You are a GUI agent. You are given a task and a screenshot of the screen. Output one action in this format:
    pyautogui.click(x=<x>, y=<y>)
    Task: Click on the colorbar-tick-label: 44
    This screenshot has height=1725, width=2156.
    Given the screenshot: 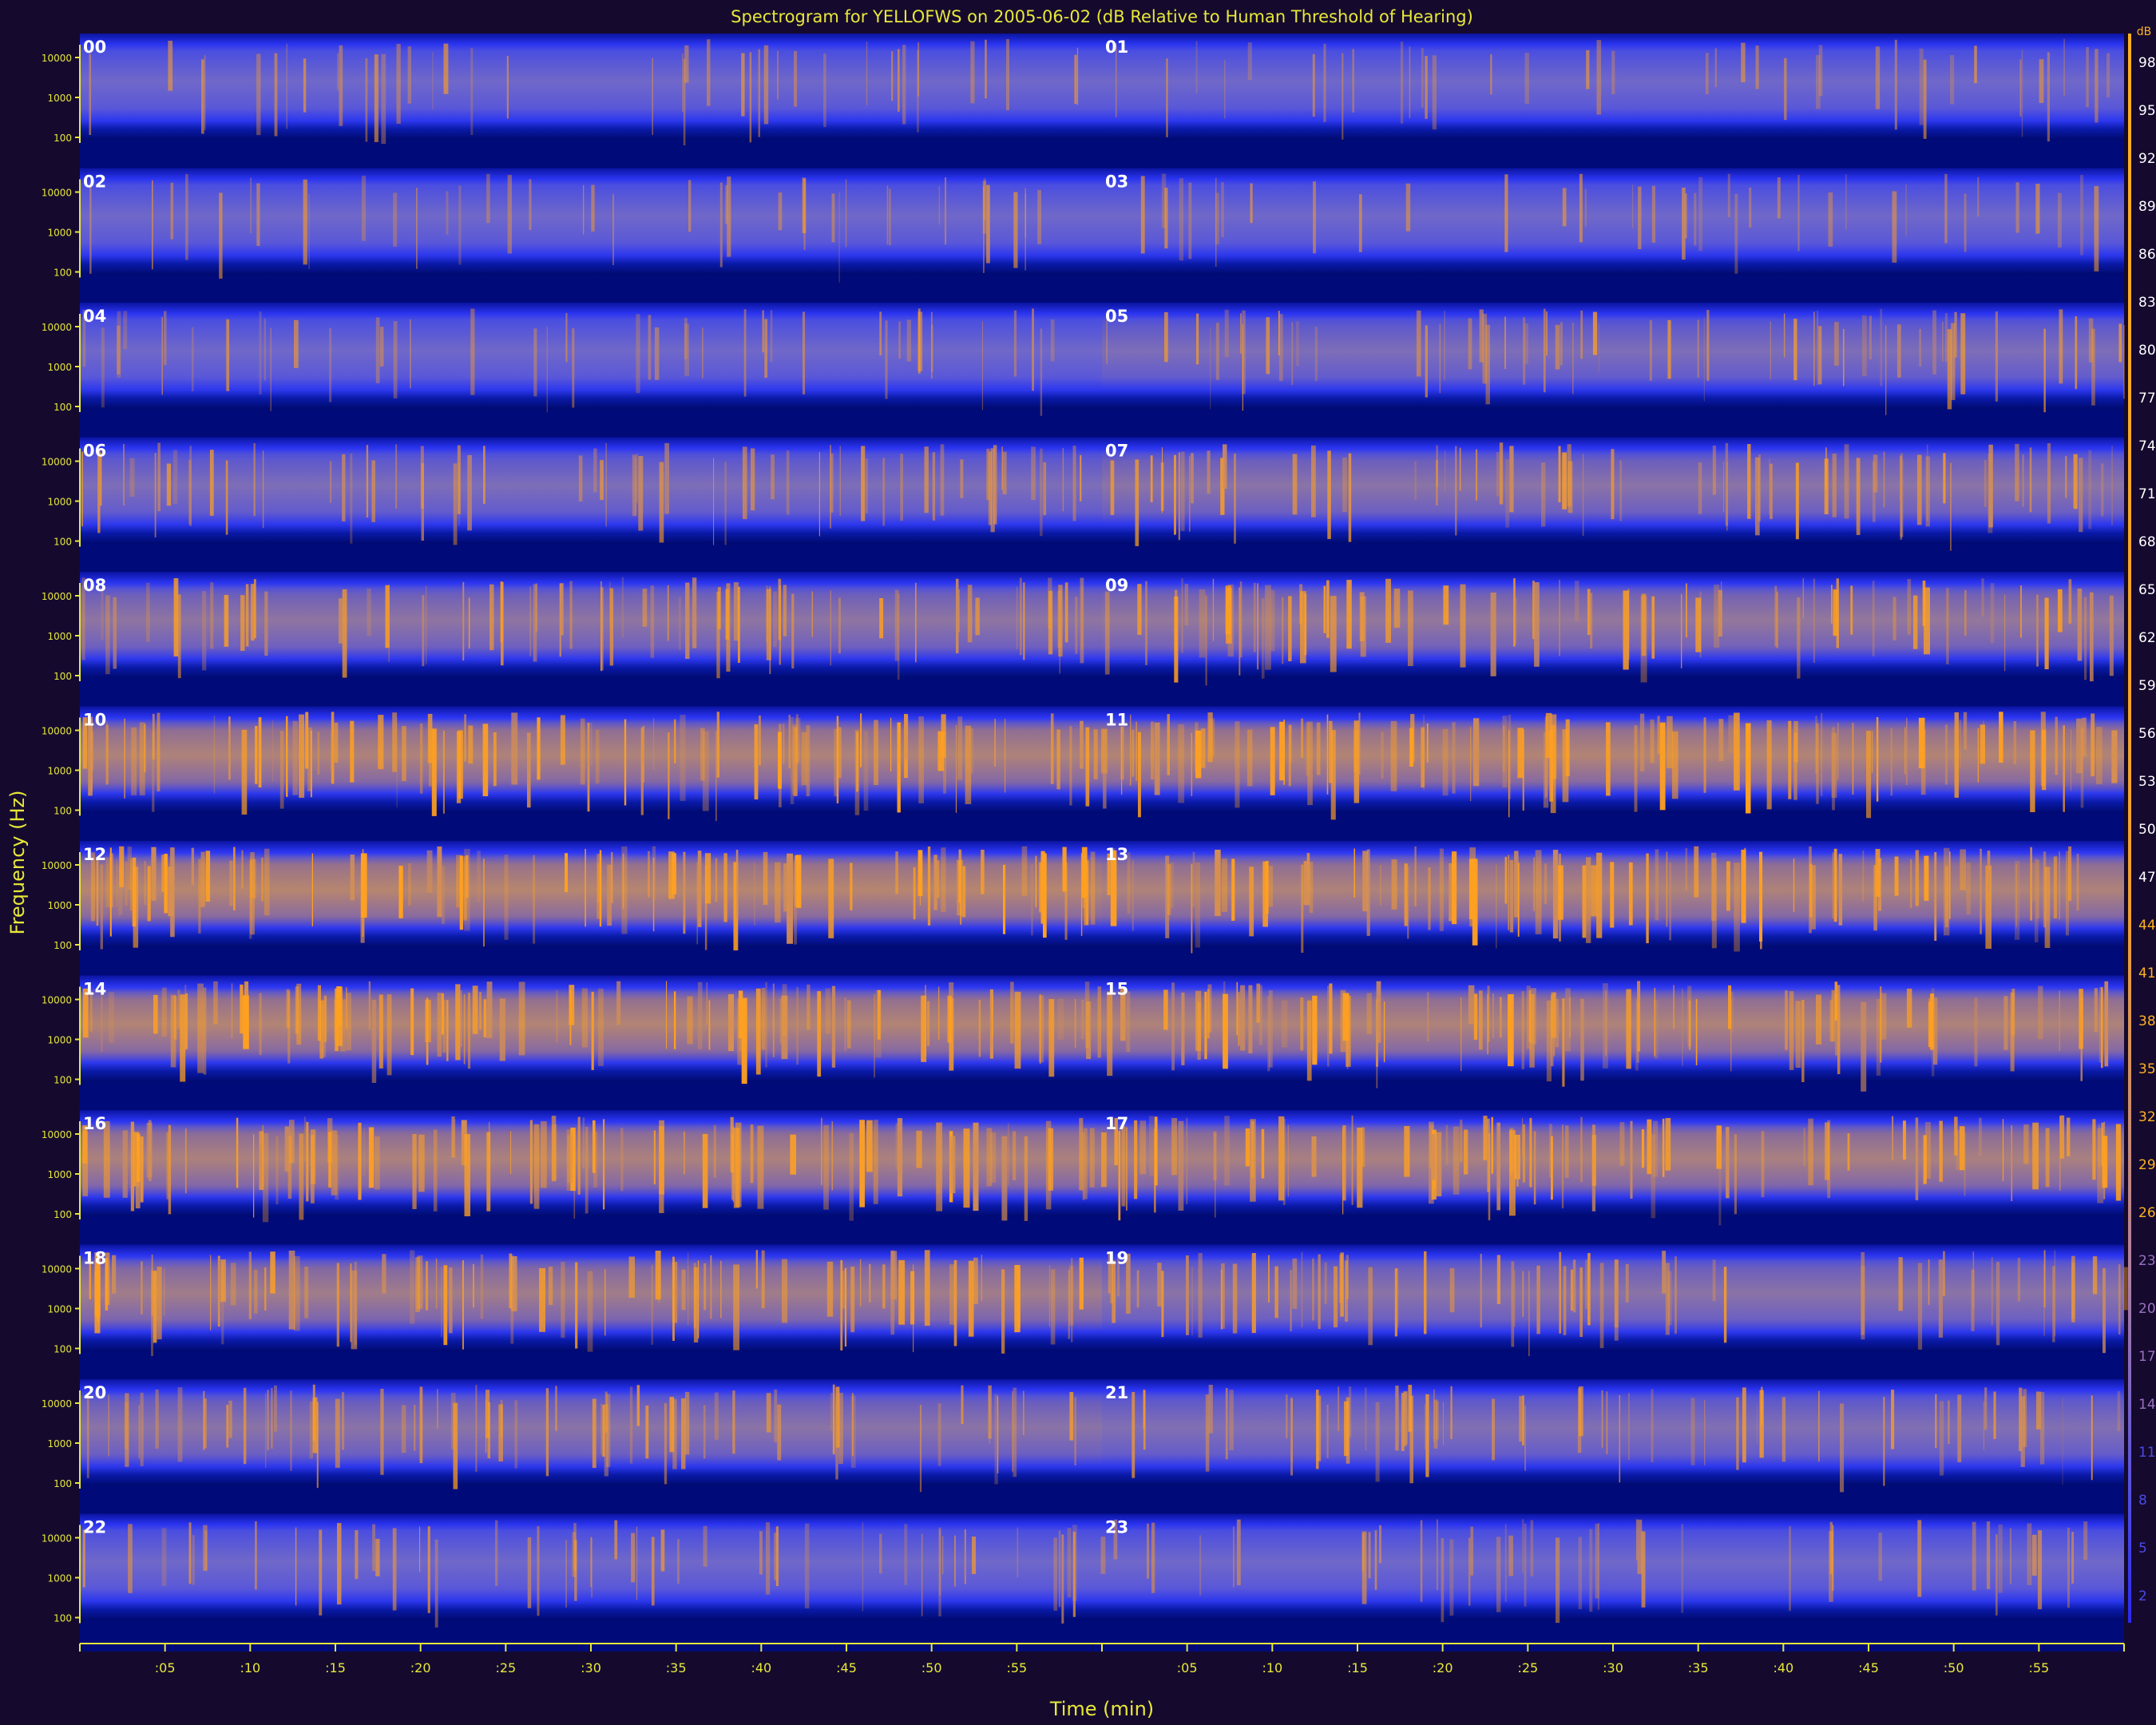 What is the action you would take?
    pyautogui.click(x=2147, y=926)
    